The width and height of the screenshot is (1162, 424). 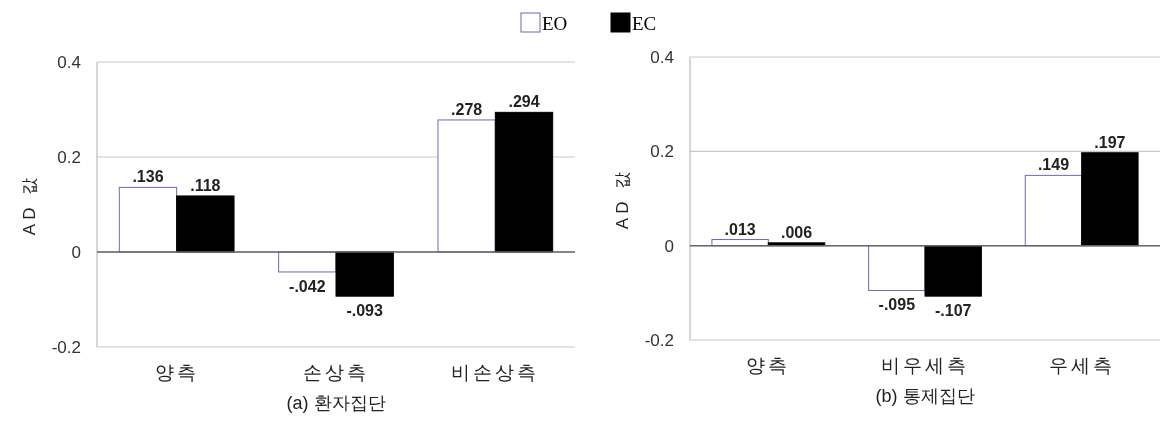 I want to click on x-tick-label: 손상측, so click(x=336, y=372).